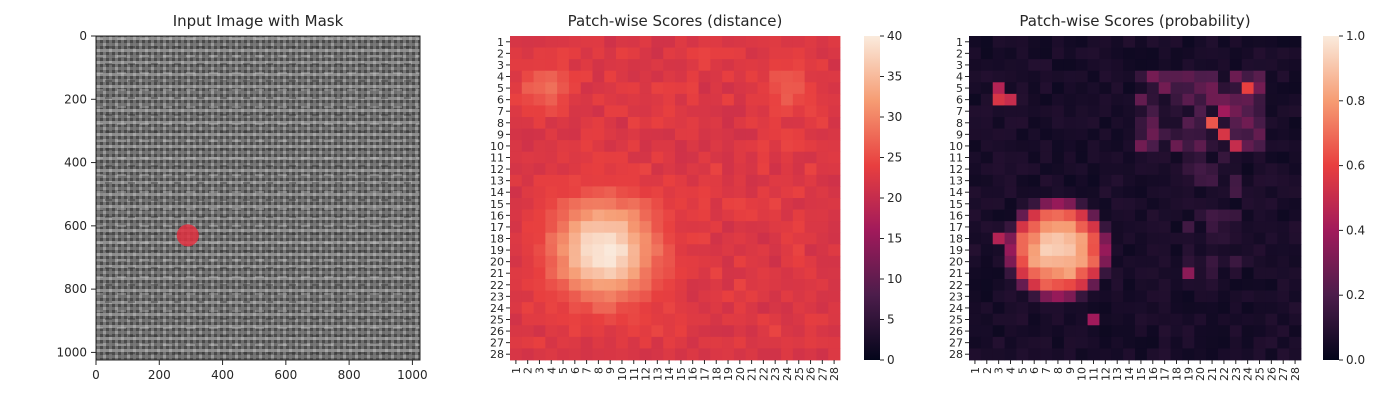  Describe the element at coordinates (704, 374) in the screenshot. I see `col-tick-label: 17` at that location.